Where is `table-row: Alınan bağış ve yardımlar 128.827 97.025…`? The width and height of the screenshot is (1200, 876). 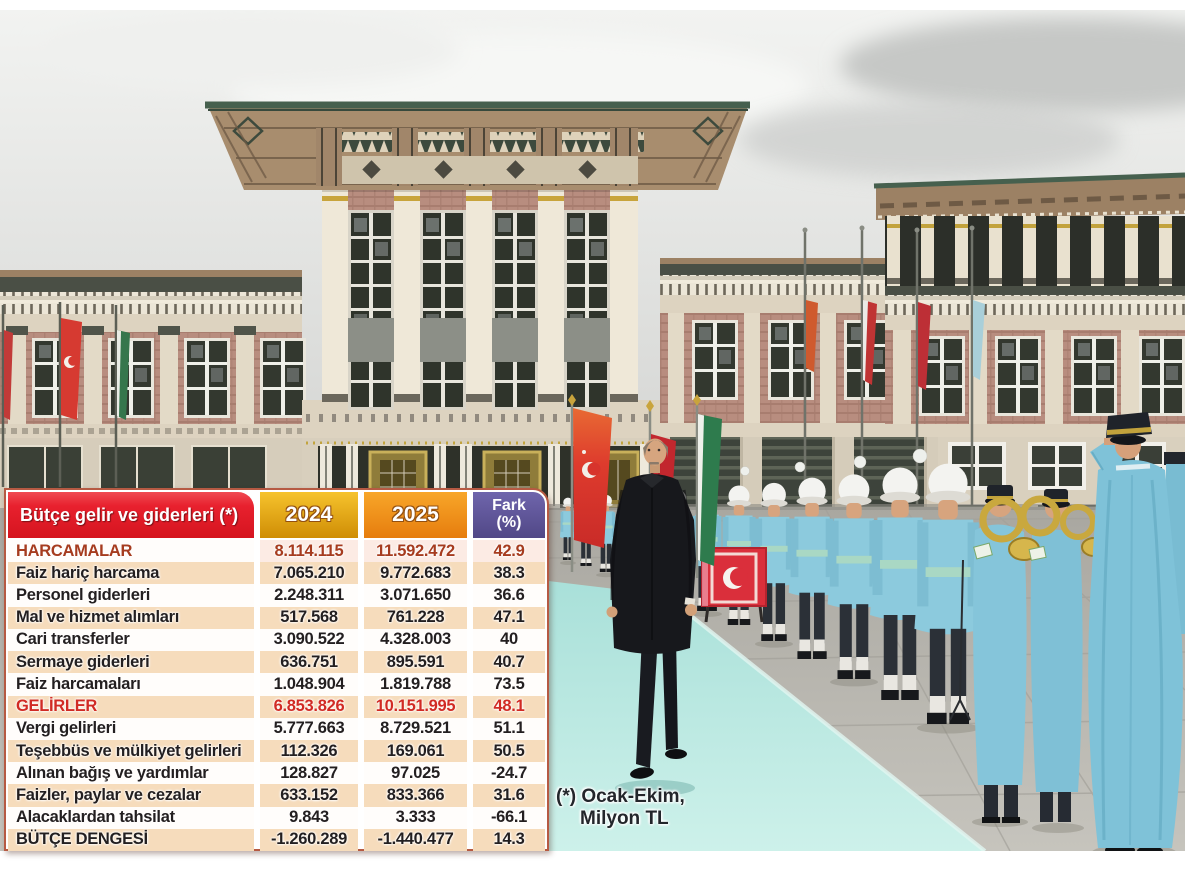 table-row: Alınan bağış ve yardımlar 128.827 97.025… is located at coordinates (276, 773).